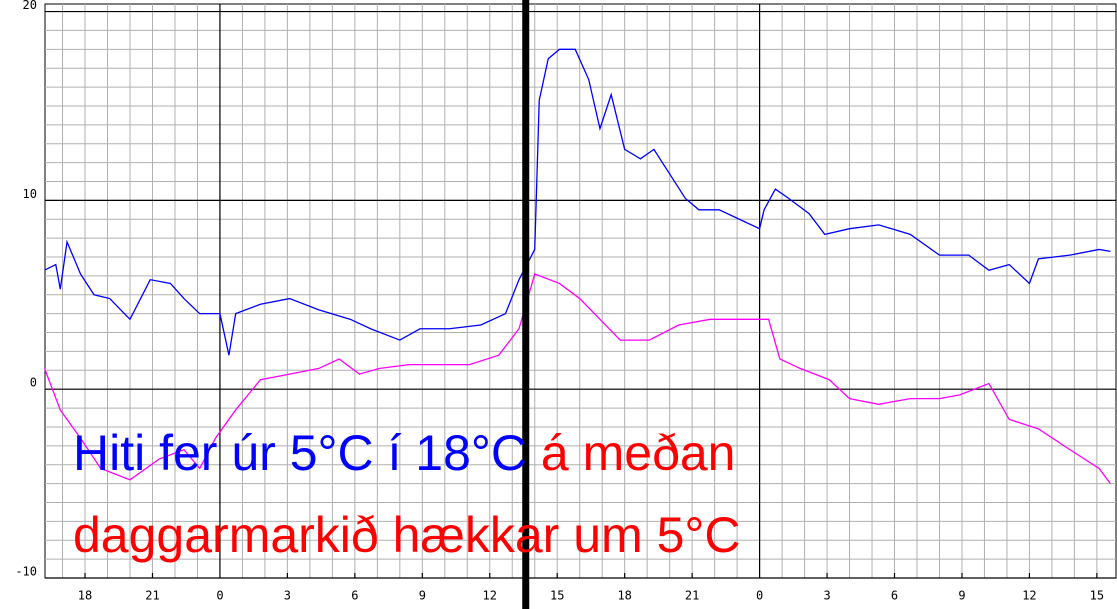 This screenshot has width=1117, height=609. I want to click on annotation: Hiti fer úr 5°C í 18°C á meðan, so click(404, 453).